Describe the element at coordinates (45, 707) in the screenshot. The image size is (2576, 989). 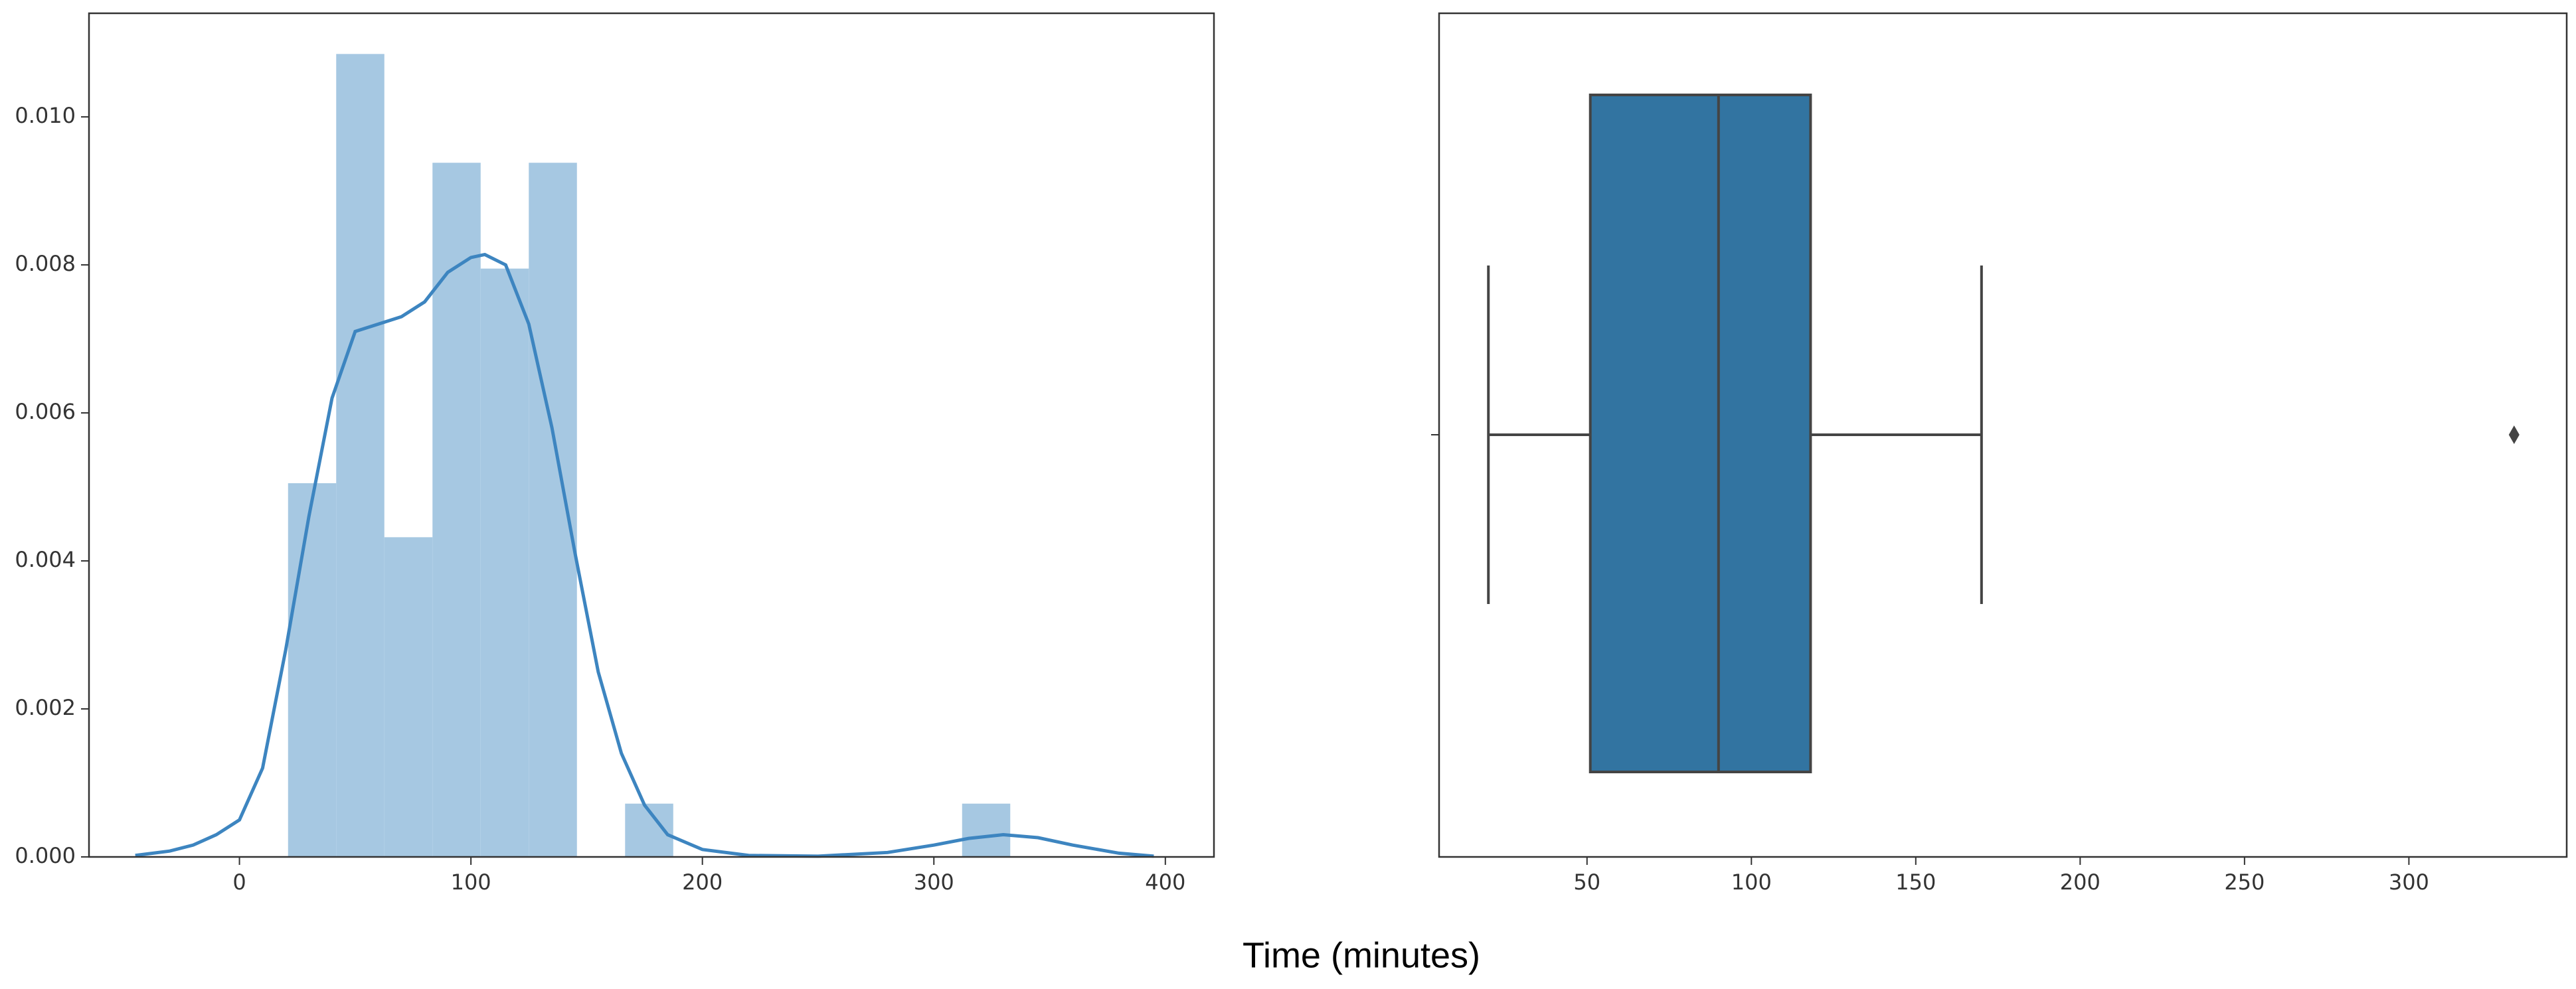
I see `y-tick-label: 0.002` at that location.